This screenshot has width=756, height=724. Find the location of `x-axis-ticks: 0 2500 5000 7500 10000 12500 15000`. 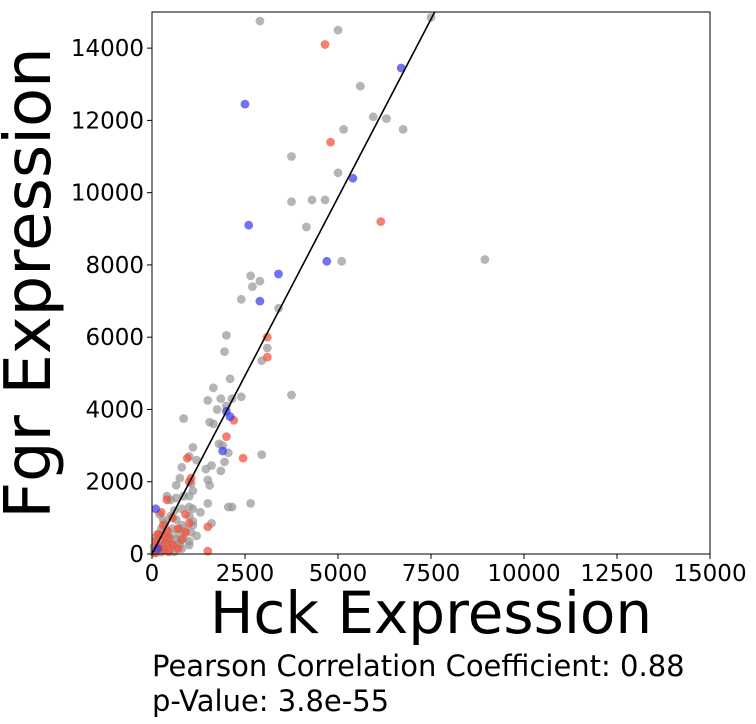

x-axis-ticks: 0 2500 5000 7500 10000 12500 15000 is located at coordinates (446, 570).